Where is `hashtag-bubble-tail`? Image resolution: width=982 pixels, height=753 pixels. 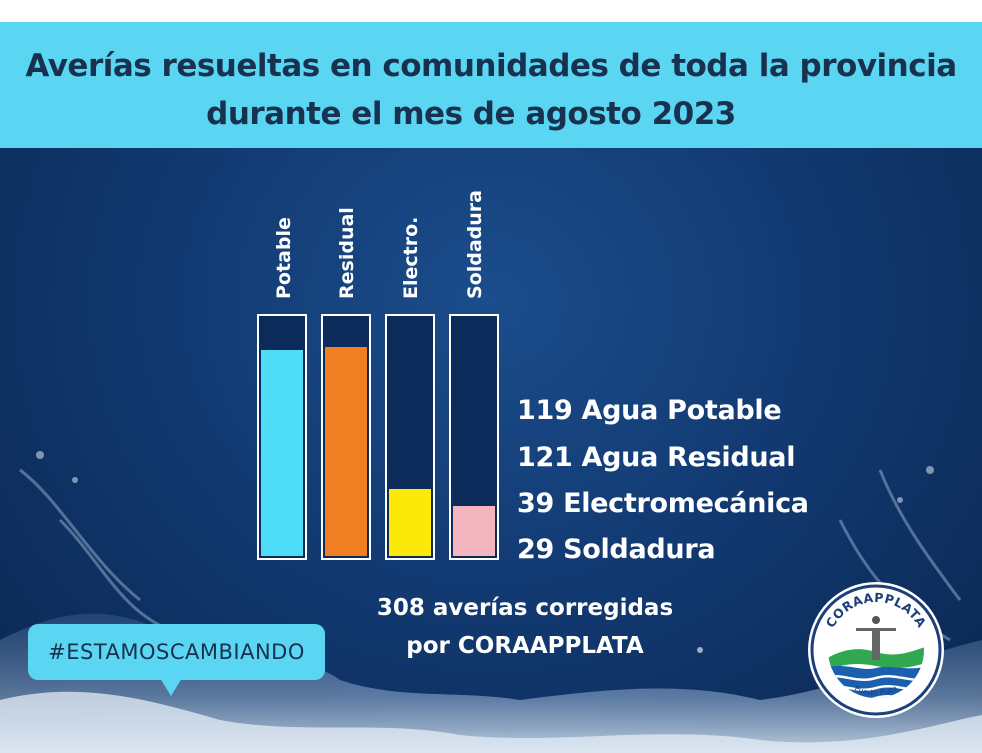 hashtag-bubble-tail is located at coordinates (171, 687).